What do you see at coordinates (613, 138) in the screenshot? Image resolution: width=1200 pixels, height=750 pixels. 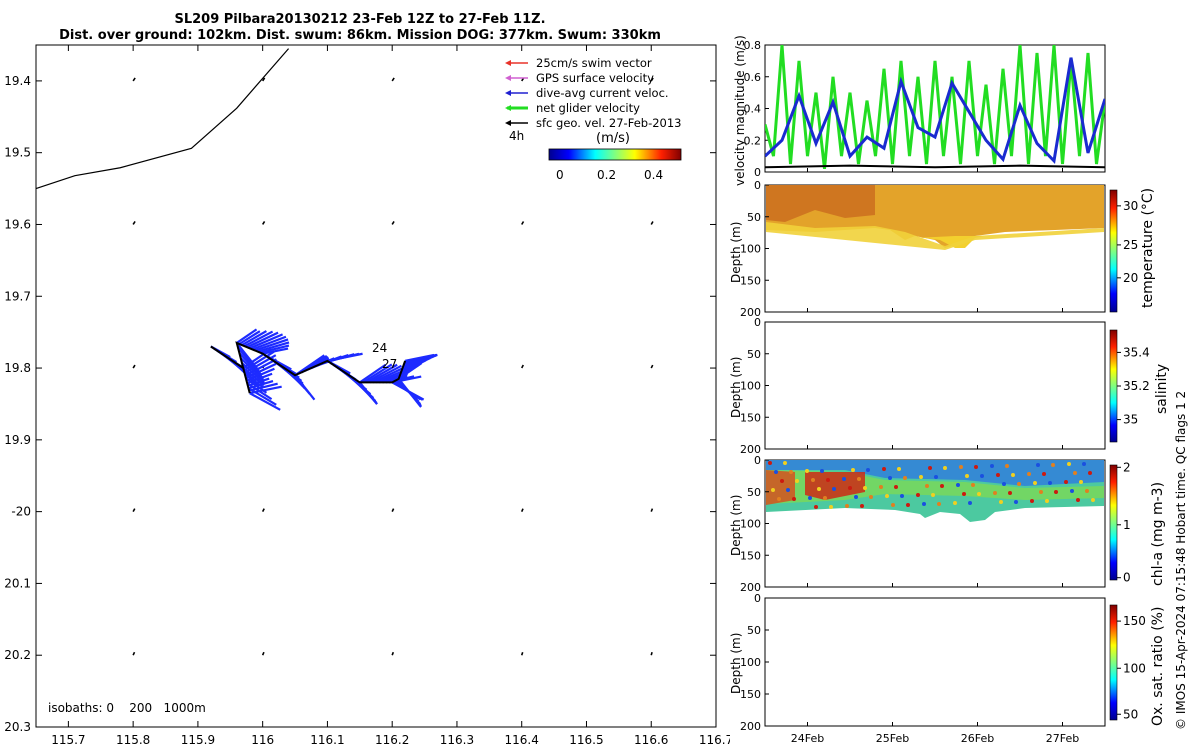 I see `colorbar-title: (m/s)` at bounding box center [613, 138].